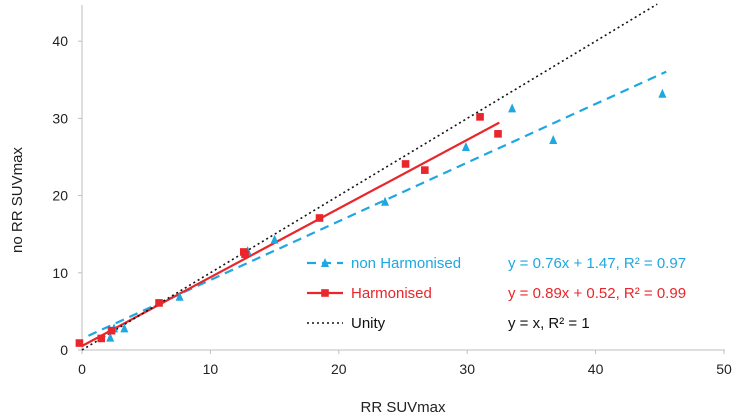 Image resolution: width=734 pixels, height=416 pixels. I want to click on y-tick-label: 30, so click(60, 118).